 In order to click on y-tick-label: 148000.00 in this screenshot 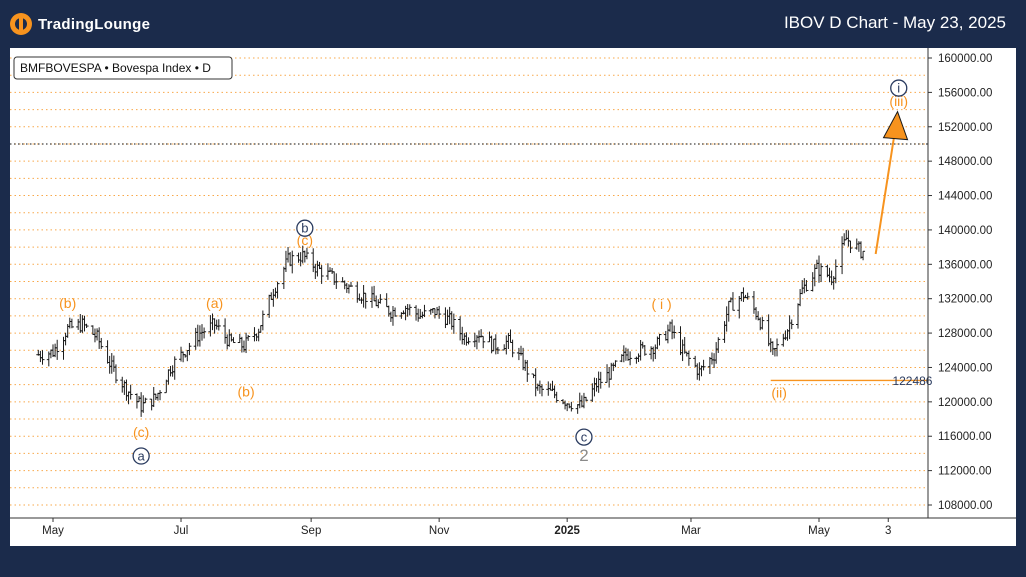, I will do `click(965, 162)`.